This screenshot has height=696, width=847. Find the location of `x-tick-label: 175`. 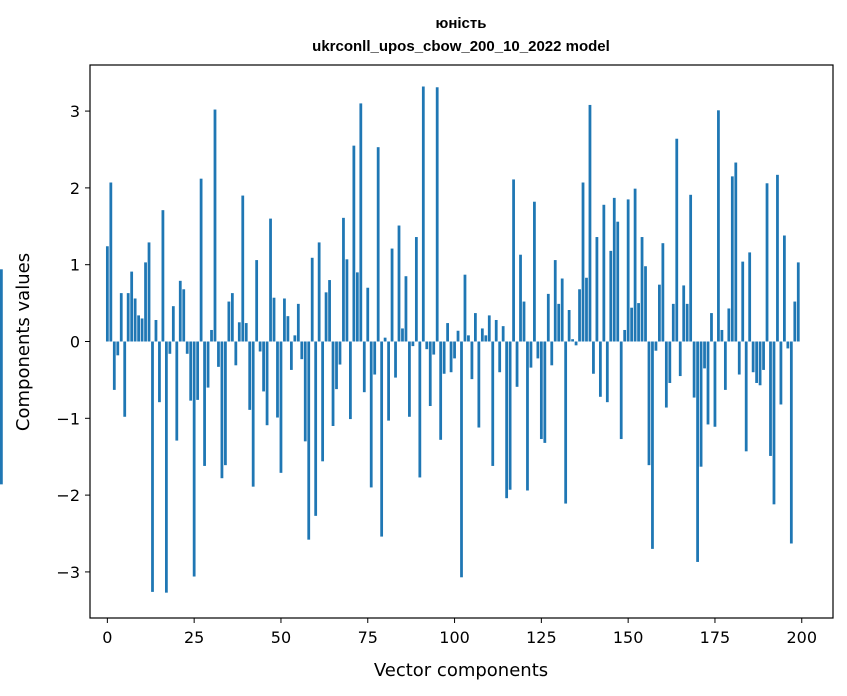

x-tick-label: 175 is located at coordinates (715, 637).